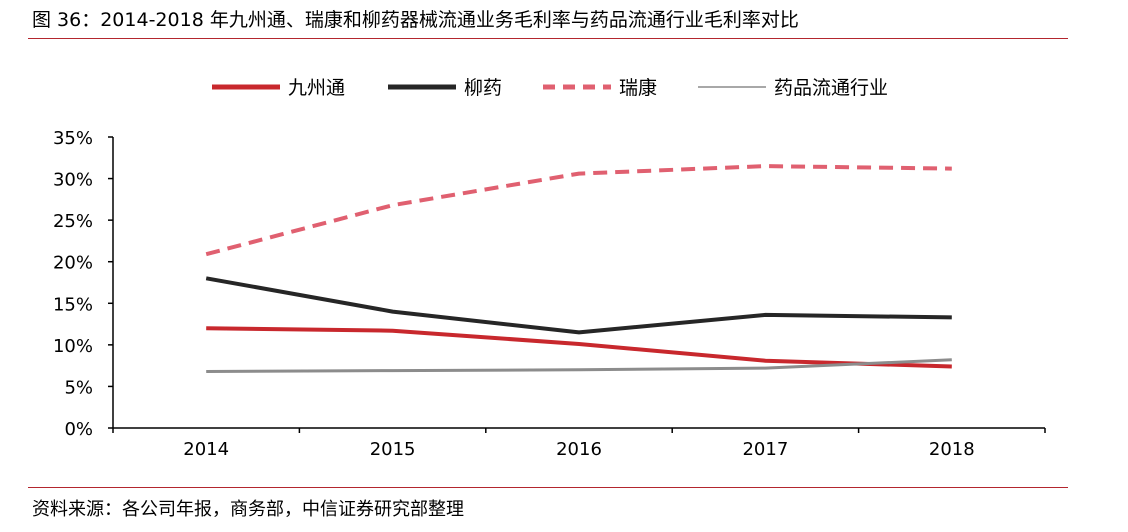  I want to click on y-tick-label: 15%, so click(73, 304).